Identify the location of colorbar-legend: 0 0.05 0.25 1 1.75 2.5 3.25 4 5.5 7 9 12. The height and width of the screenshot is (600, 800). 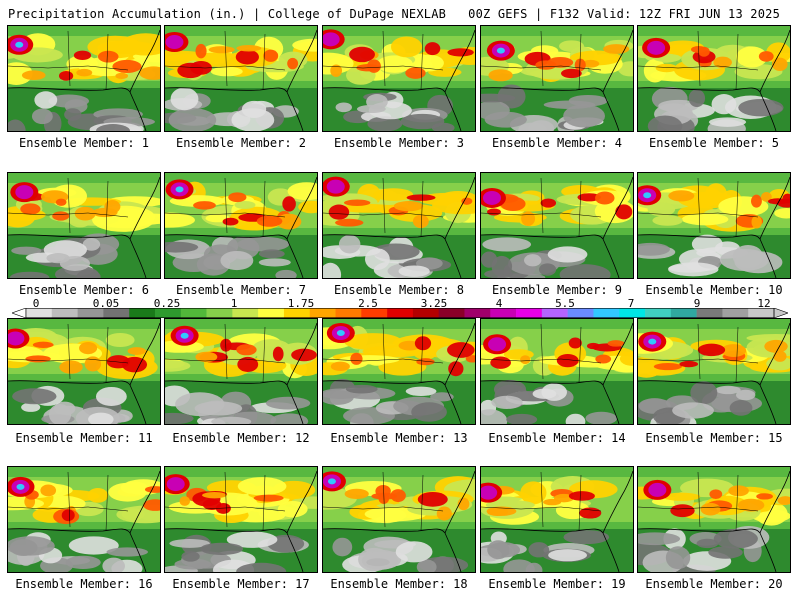
(400, 309).